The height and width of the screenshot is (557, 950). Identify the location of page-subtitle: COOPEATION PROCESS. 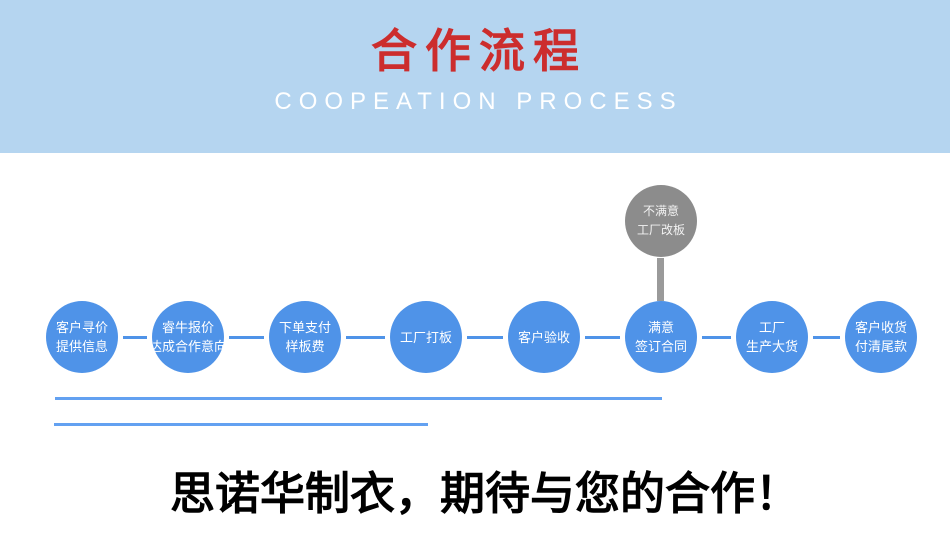
(478, 101).